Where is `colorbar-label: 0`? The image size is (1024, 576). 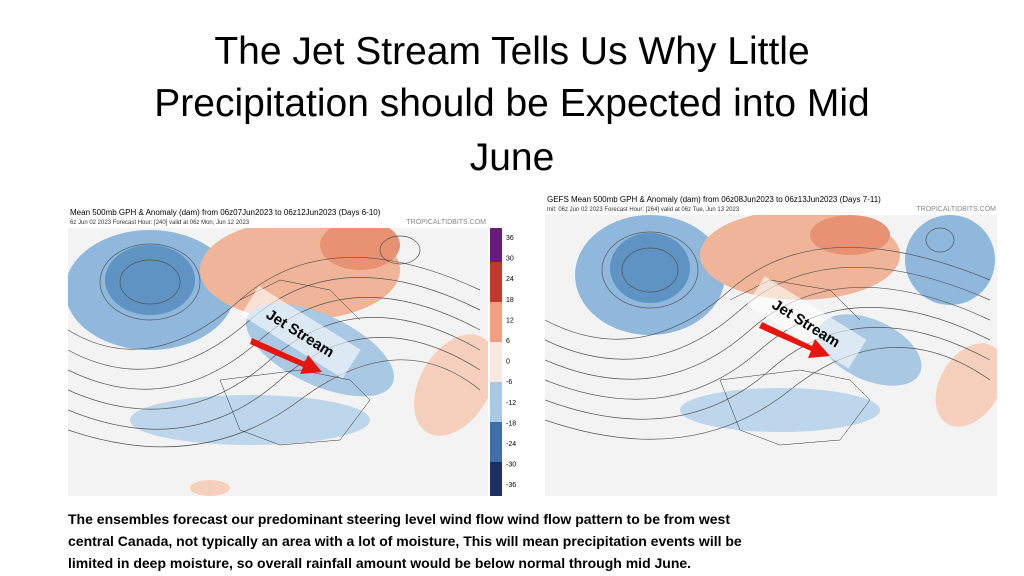
colorbar-label: 0 is located at coordinates (508, 362).